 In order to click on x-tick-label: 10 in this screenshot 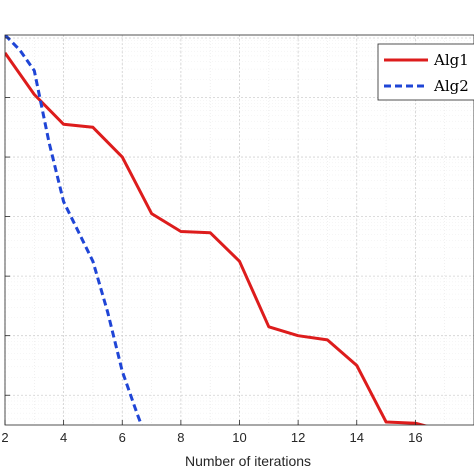, I will do `click(239, 437)`.